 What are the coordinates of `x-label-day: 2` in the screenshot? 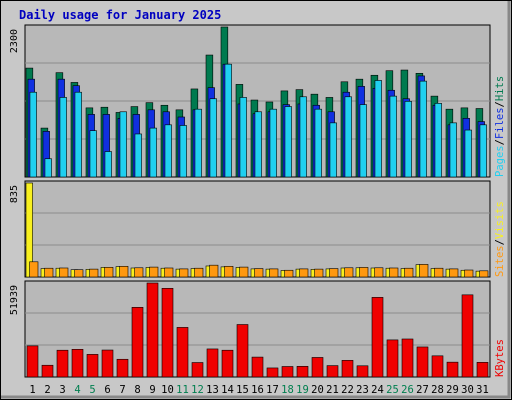 It's located at (47, 390).